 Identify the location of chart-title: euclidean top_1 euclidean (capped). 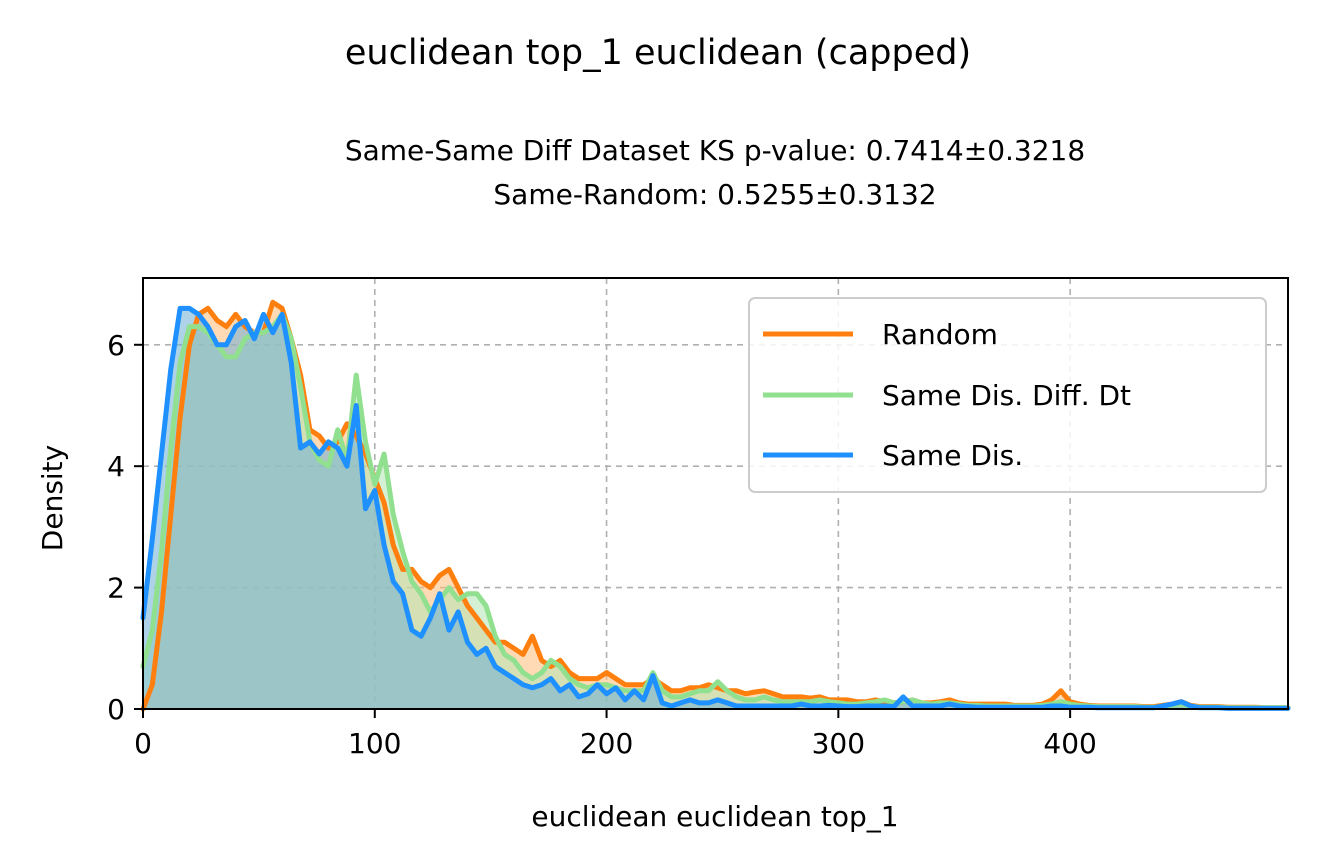
(658, 53).